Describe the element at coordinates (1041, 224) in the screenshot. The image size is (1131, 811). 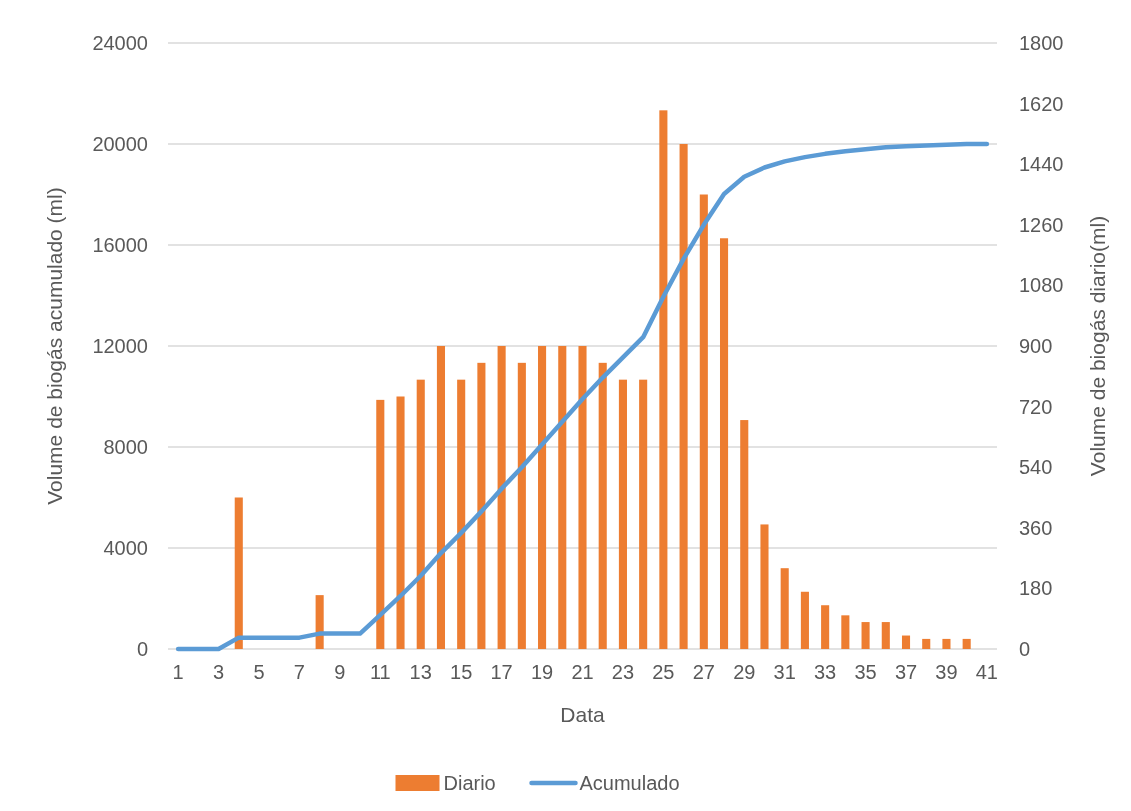
I see `y2-tick-label: 1260` at that location.